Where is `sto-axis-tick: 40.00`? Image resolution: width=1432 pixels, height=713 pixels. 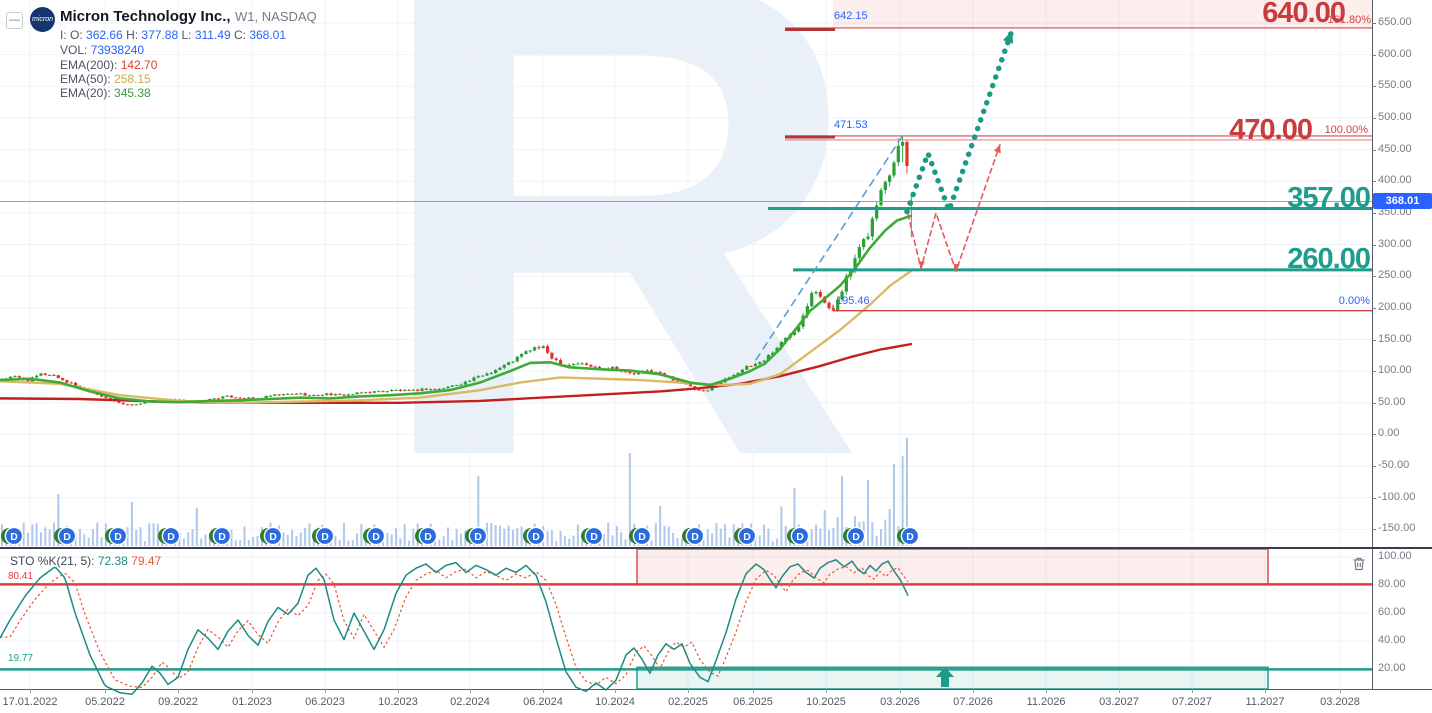
sto-axis-tick: 40.00 is located at coordinates (1392, 640).